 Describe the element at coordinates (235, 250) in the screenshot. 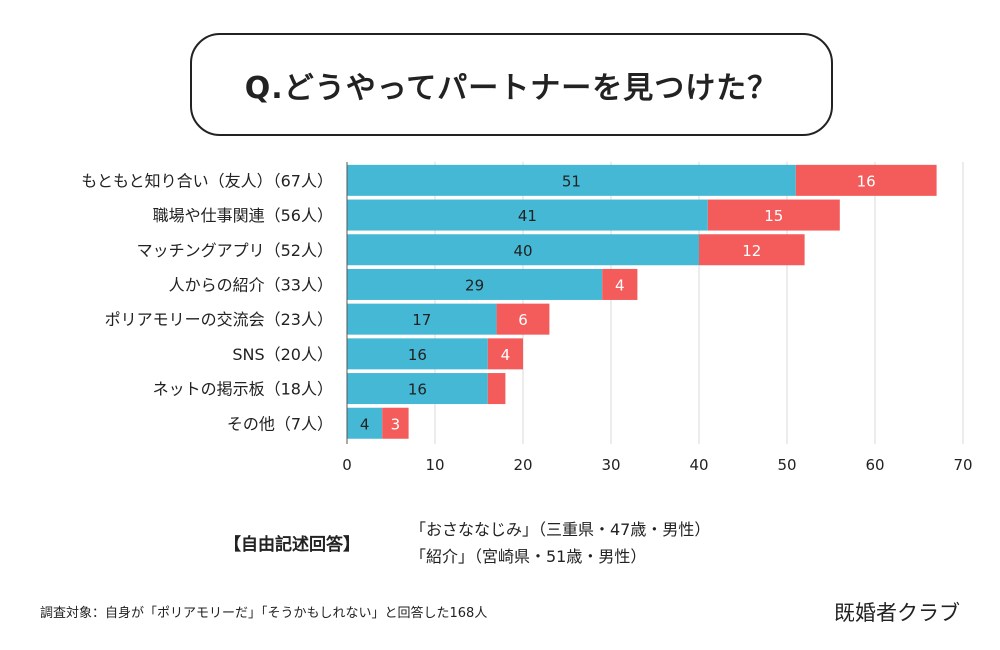

I see `category-label: マッチングアプリ（52人）` at that location.